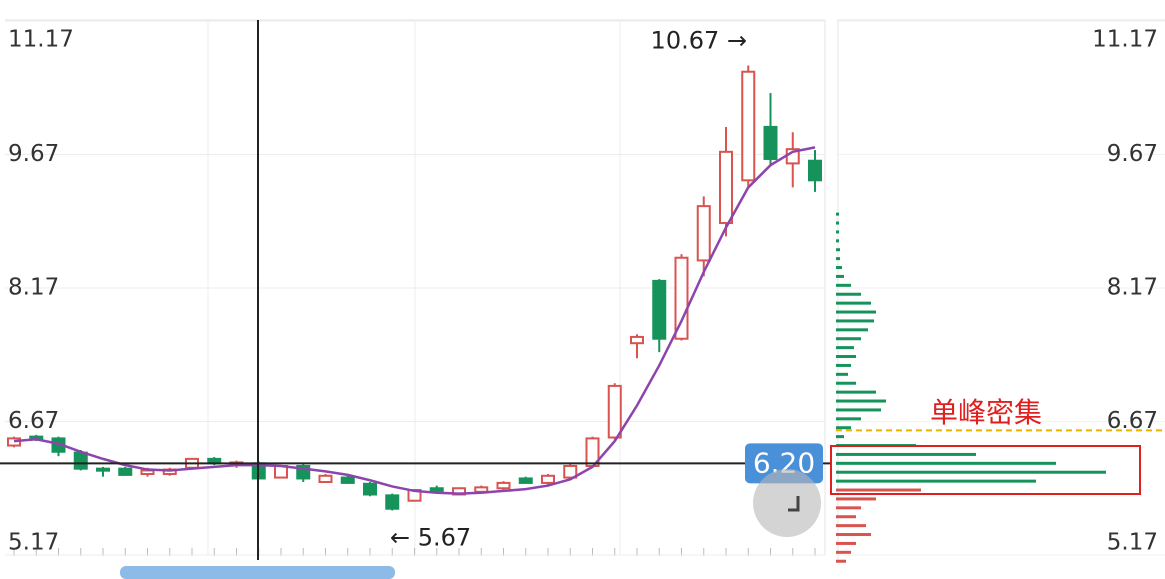  I want to click on y-tick-label-right: 11.17, so click(1125, 40).